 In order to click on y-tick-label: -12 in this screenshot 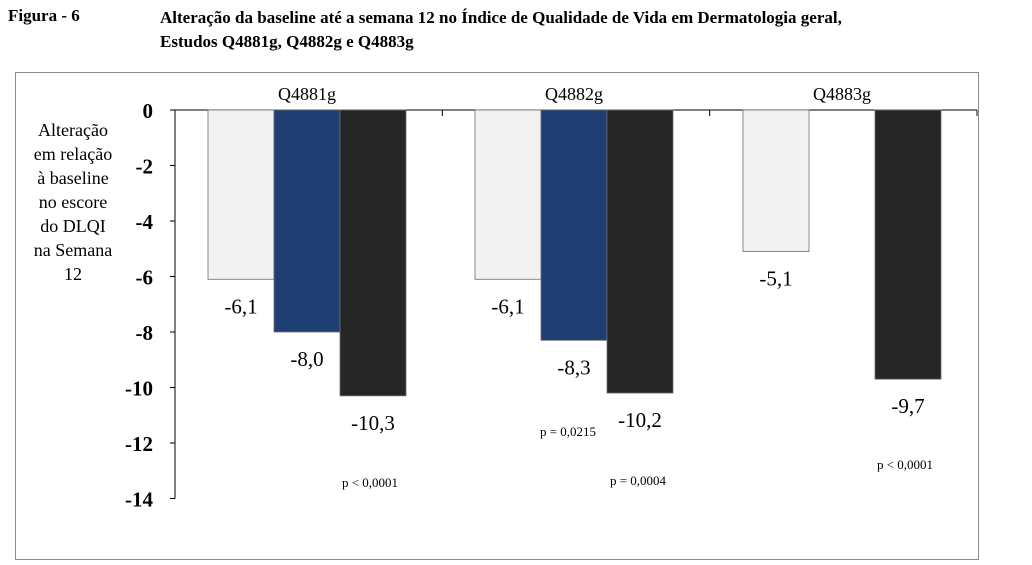, I will do `click(139, 444)`.